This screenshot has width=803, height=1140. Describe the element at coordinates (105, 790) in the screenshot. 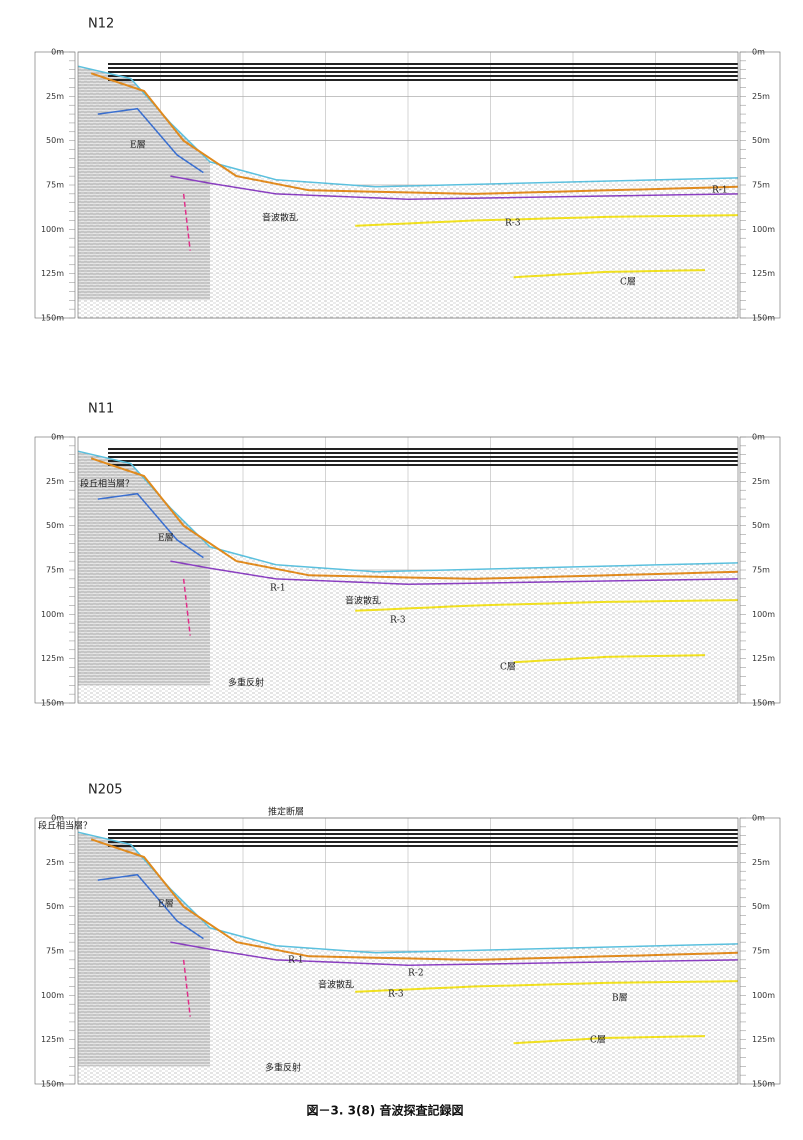

I see `panel-title: N205` at that location.